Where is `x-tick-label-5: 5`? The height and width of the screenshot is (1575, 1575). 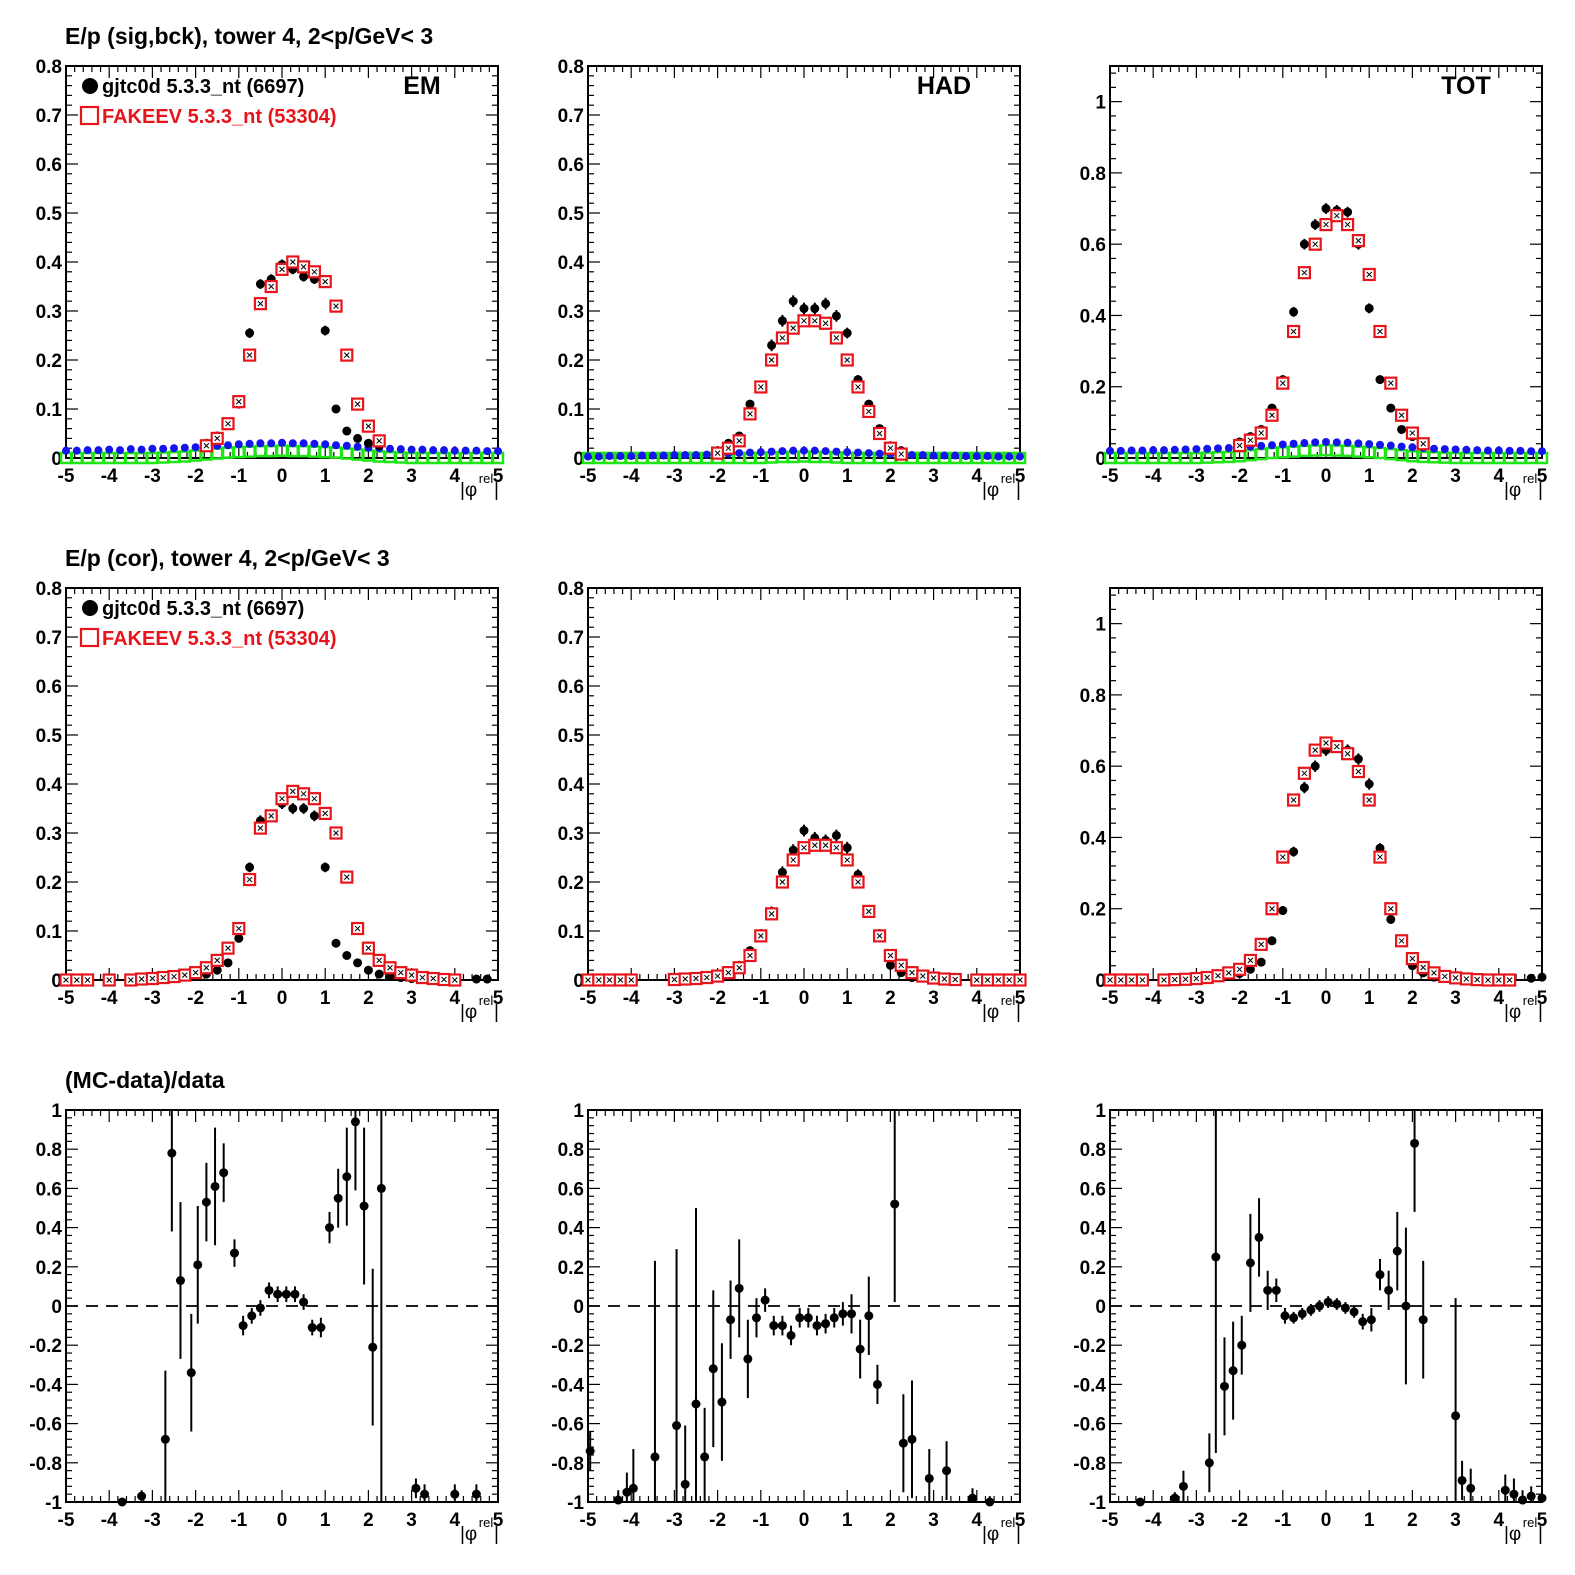 x-tick-label-5: 5 is located at coordinates (1542, 1520).